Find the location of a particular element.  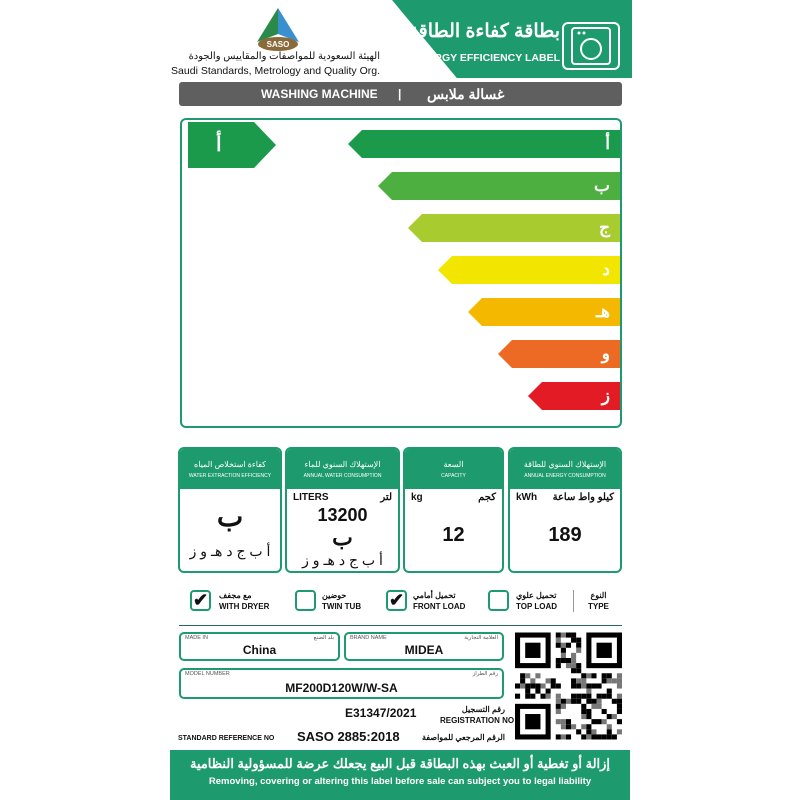

brand-field: BRAND NAME العلامة التجارية MIDEA is located at coordinates (424, 646).